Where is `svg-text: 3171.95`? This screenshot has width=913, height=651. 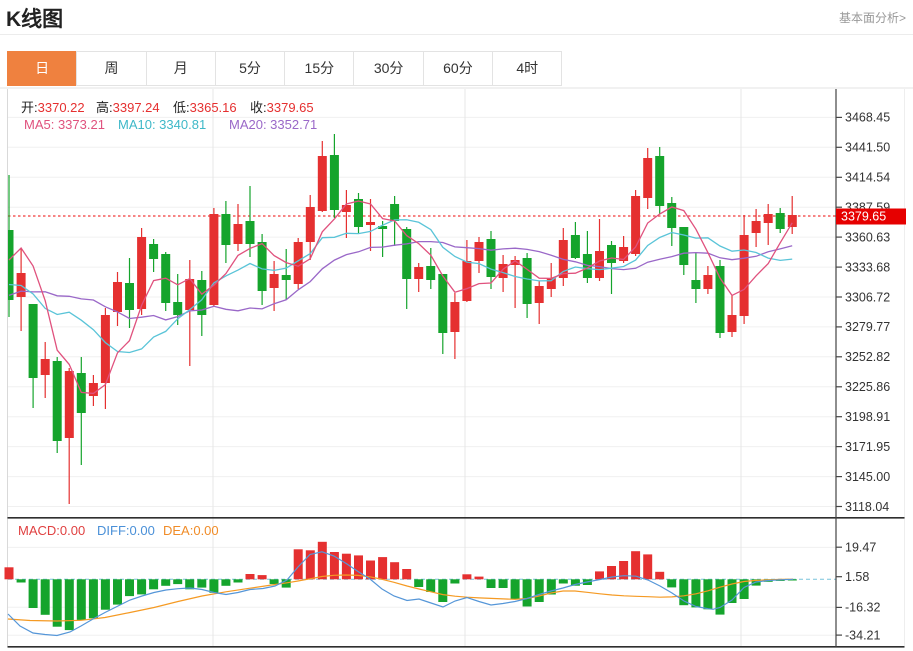
svg-text: 3171.95 is located at coordinates (867, 447).